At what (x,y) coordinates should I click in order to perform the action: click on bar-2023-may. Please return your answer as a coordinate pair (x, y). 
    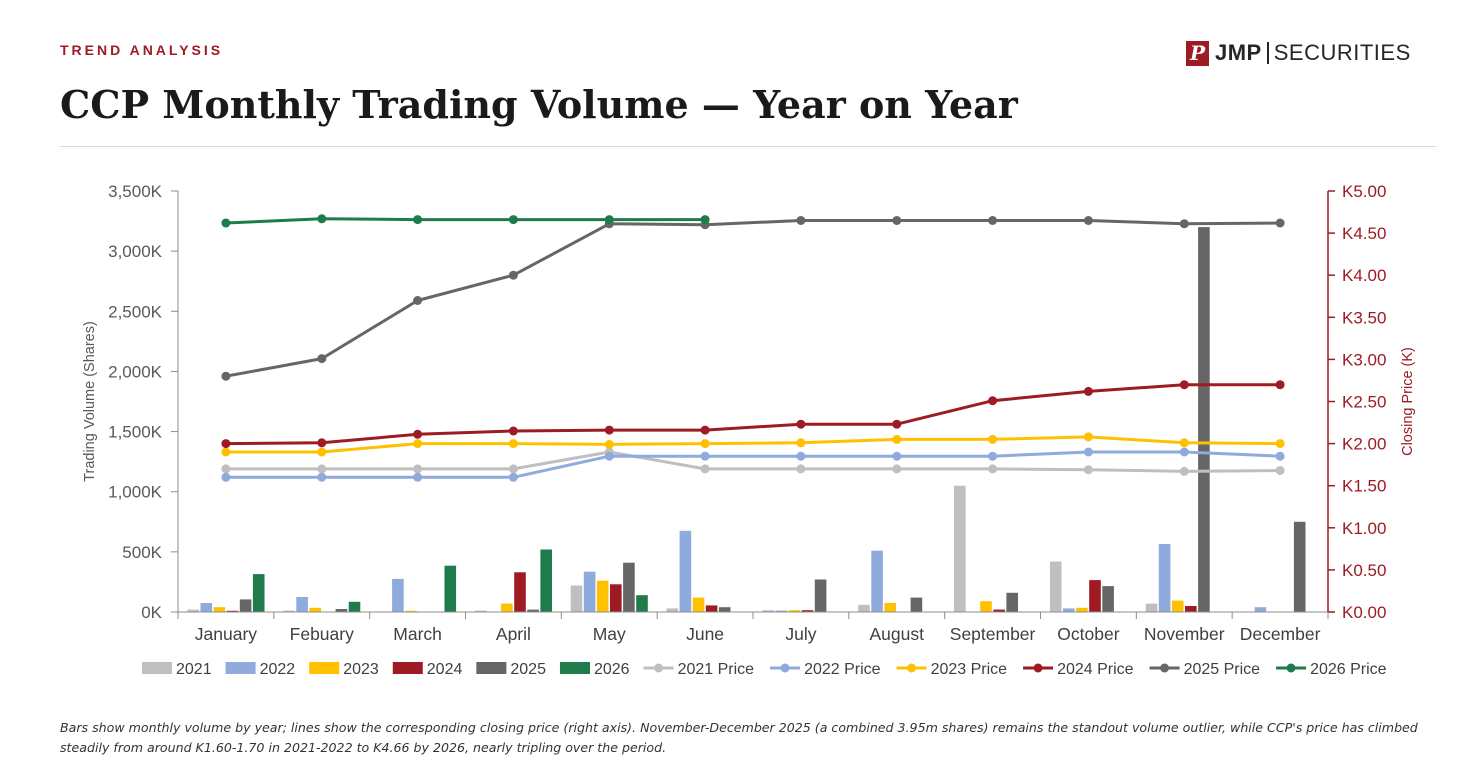
    Looking at the image, I should click on (602, 596).